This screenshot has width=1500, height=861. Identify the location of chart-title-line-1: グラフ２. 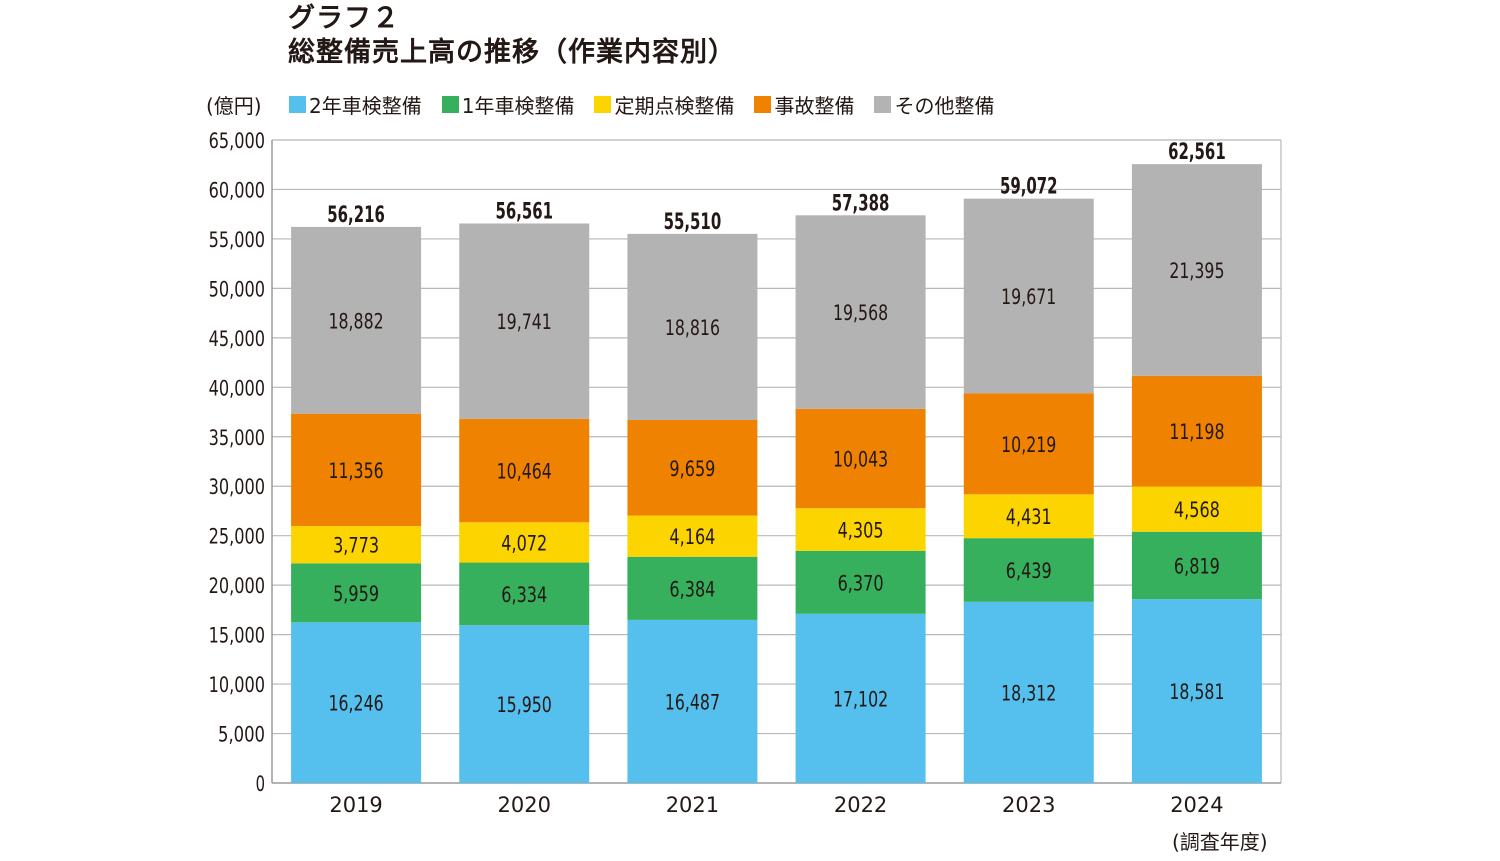
(344, 18).